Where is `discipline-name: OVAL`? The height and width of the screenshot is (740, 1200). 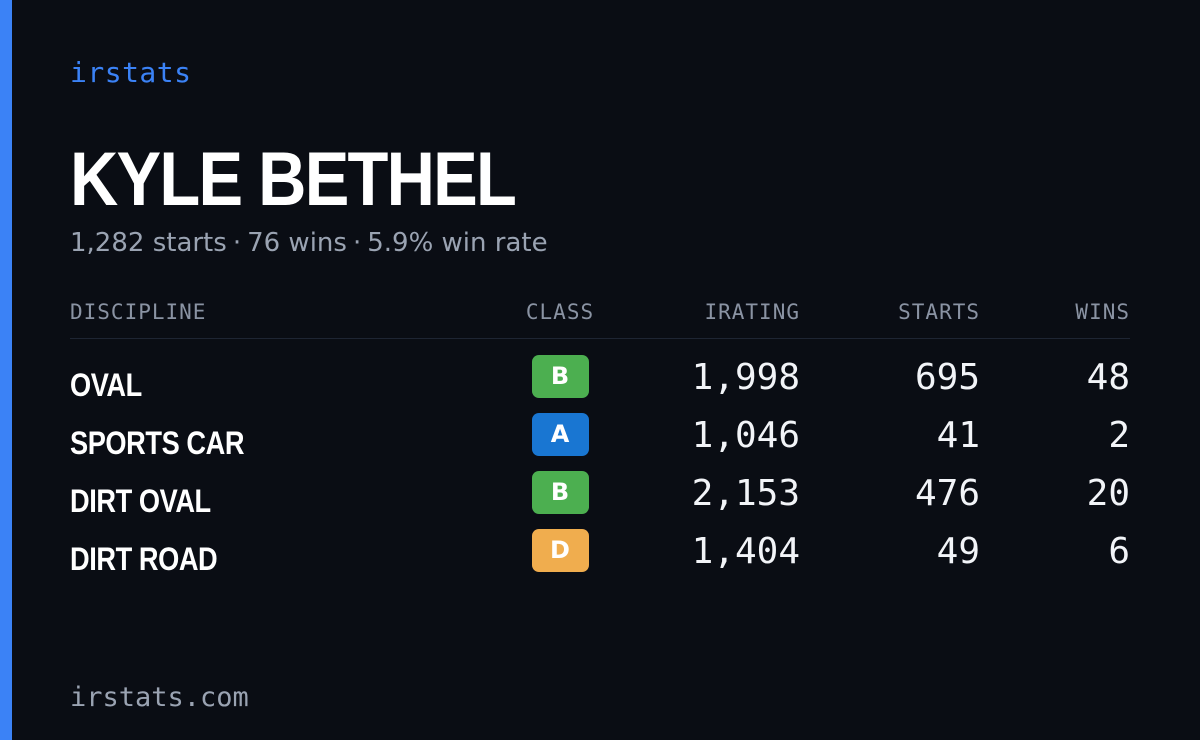 discipline-name: OVAL is located at coordinates (106, 385).